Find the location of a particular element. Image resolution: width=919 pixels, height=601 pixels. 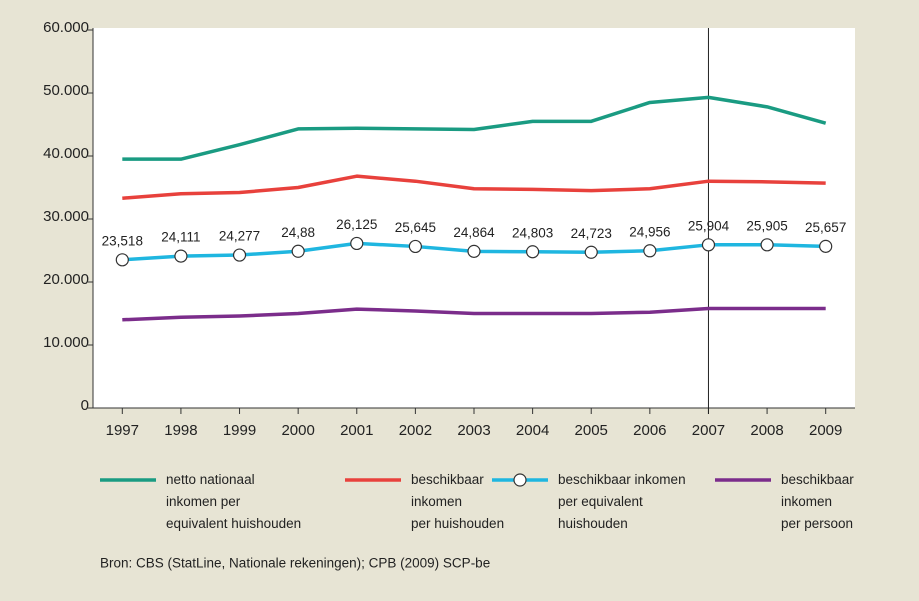

data-label: 24,956 is located at coordinates (649, 231).